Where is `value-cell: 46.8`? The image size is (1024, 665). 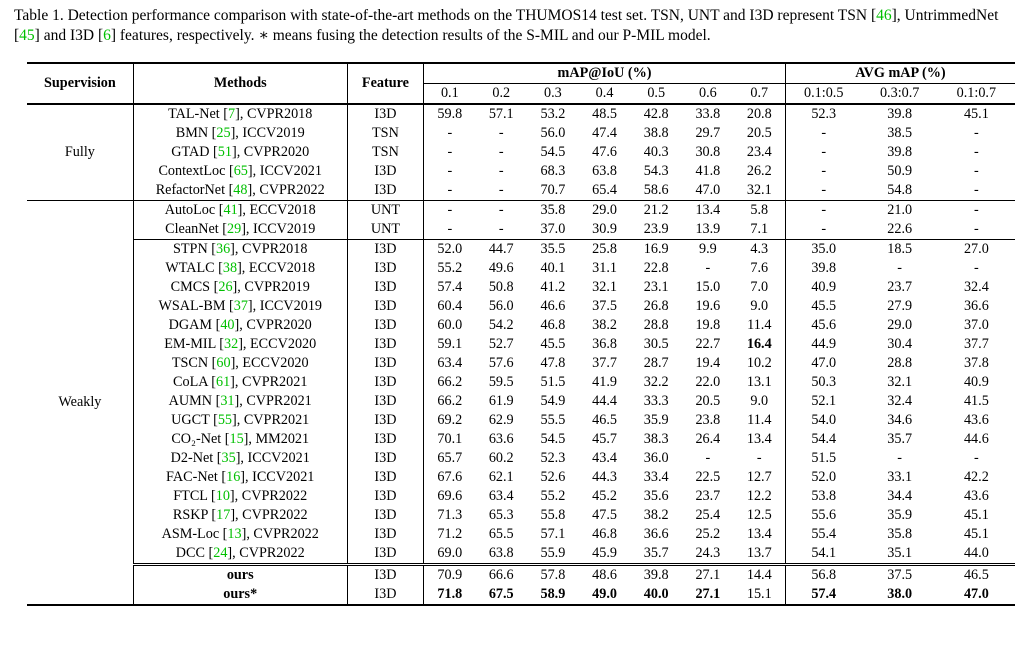 value-cell: 46.8 is located at coordinates (604, 534).